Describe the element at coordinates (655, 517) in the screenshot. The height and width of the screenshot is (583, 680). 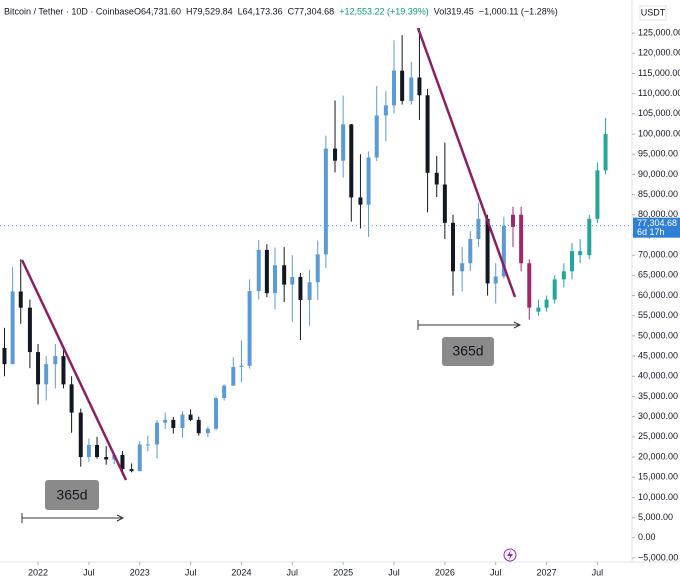
I see `y-tick-label: 5,000.00` at that location.